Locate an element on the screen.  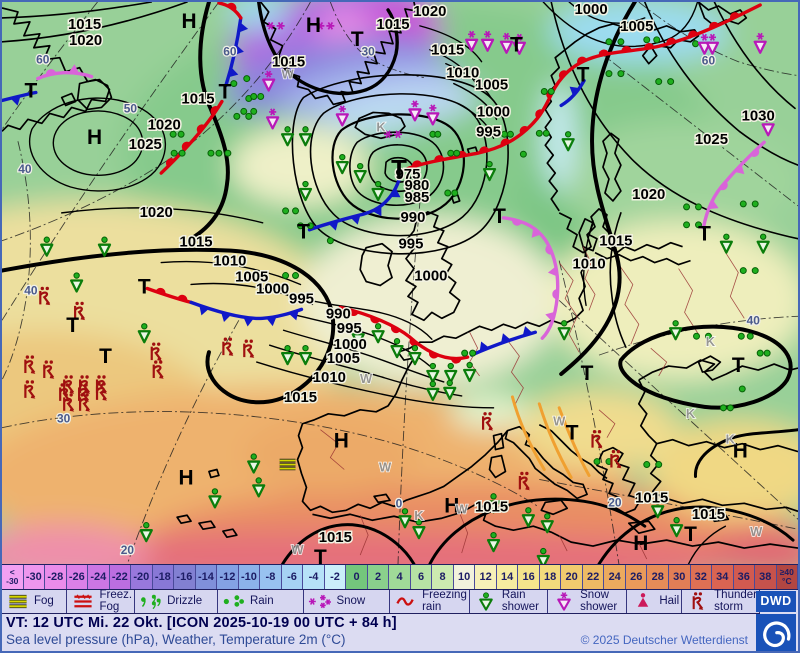
legend-label: Freez. Fog is located at coordinates (116, 600).